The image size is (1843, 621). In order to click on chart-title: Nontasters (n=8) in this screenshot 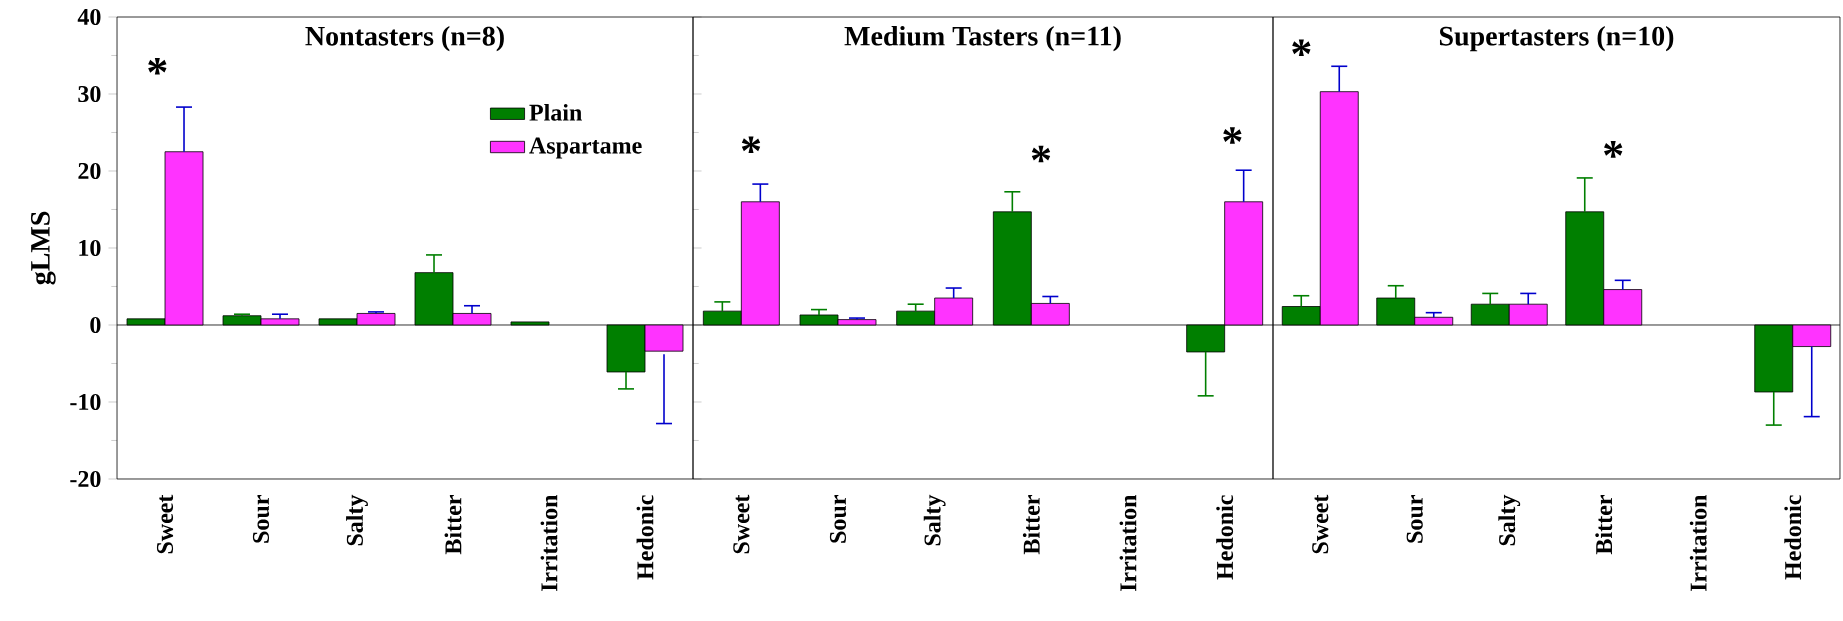, I will do `click(404, 38)`.